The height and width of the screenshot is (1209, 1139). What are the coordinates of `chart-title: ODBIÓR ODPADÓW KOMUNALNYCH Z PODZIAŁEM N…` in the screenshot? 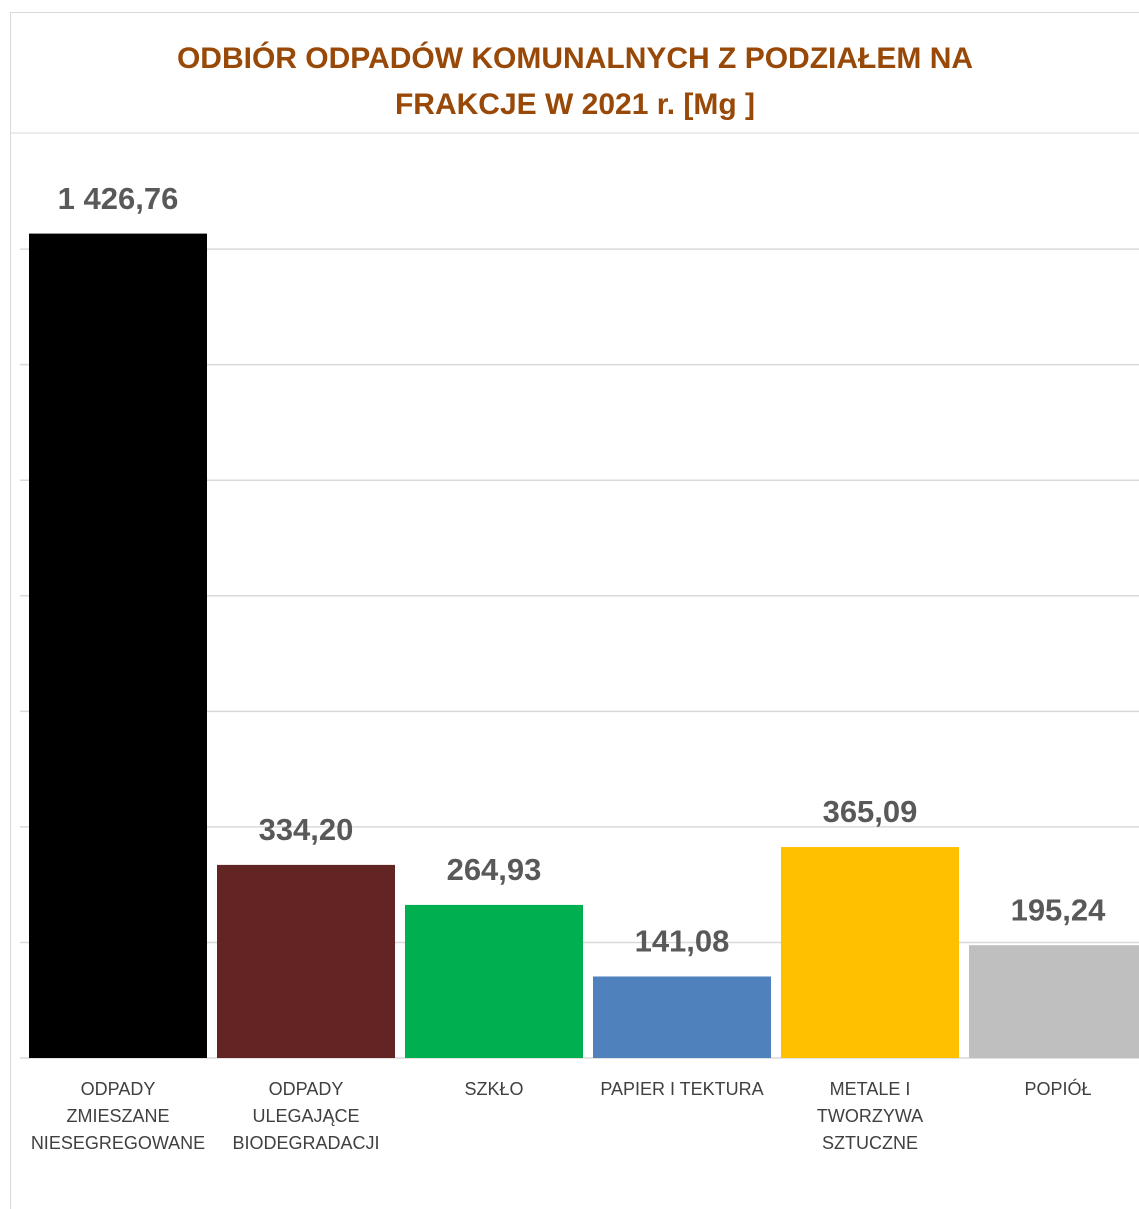 It's located at (575, 58).